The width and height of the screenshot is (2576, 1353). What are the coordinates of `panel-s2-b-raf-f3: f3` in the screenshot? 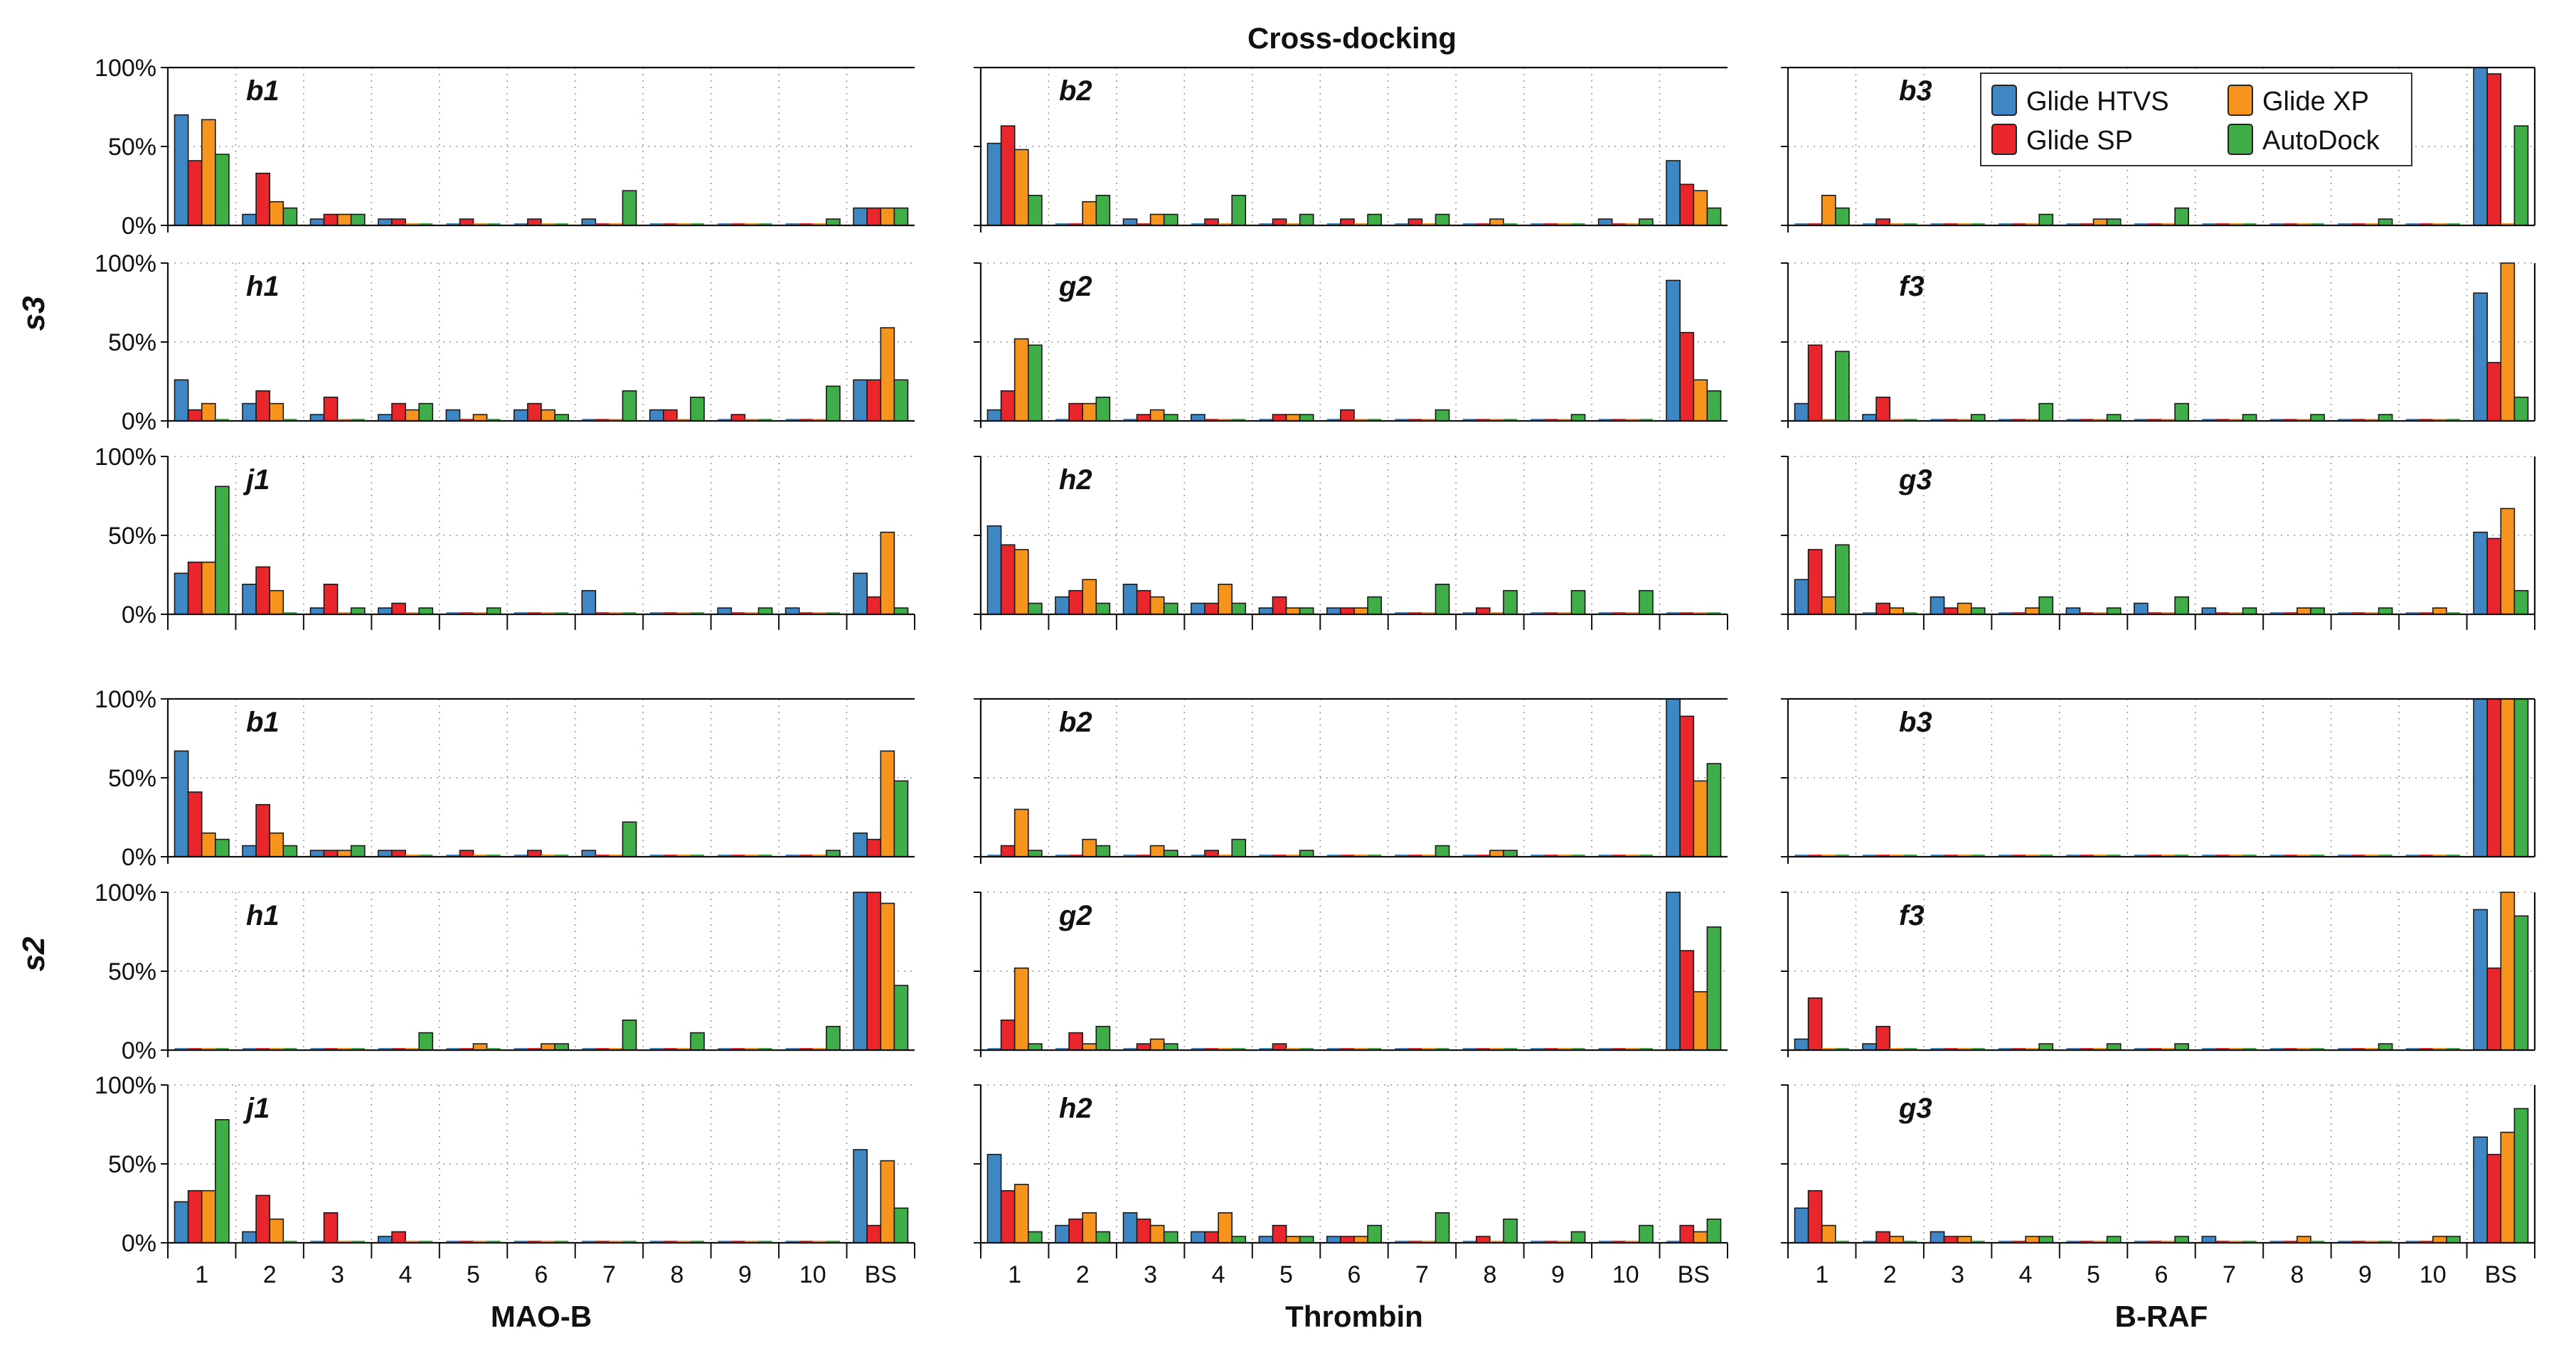 It's located at (2158, 975).